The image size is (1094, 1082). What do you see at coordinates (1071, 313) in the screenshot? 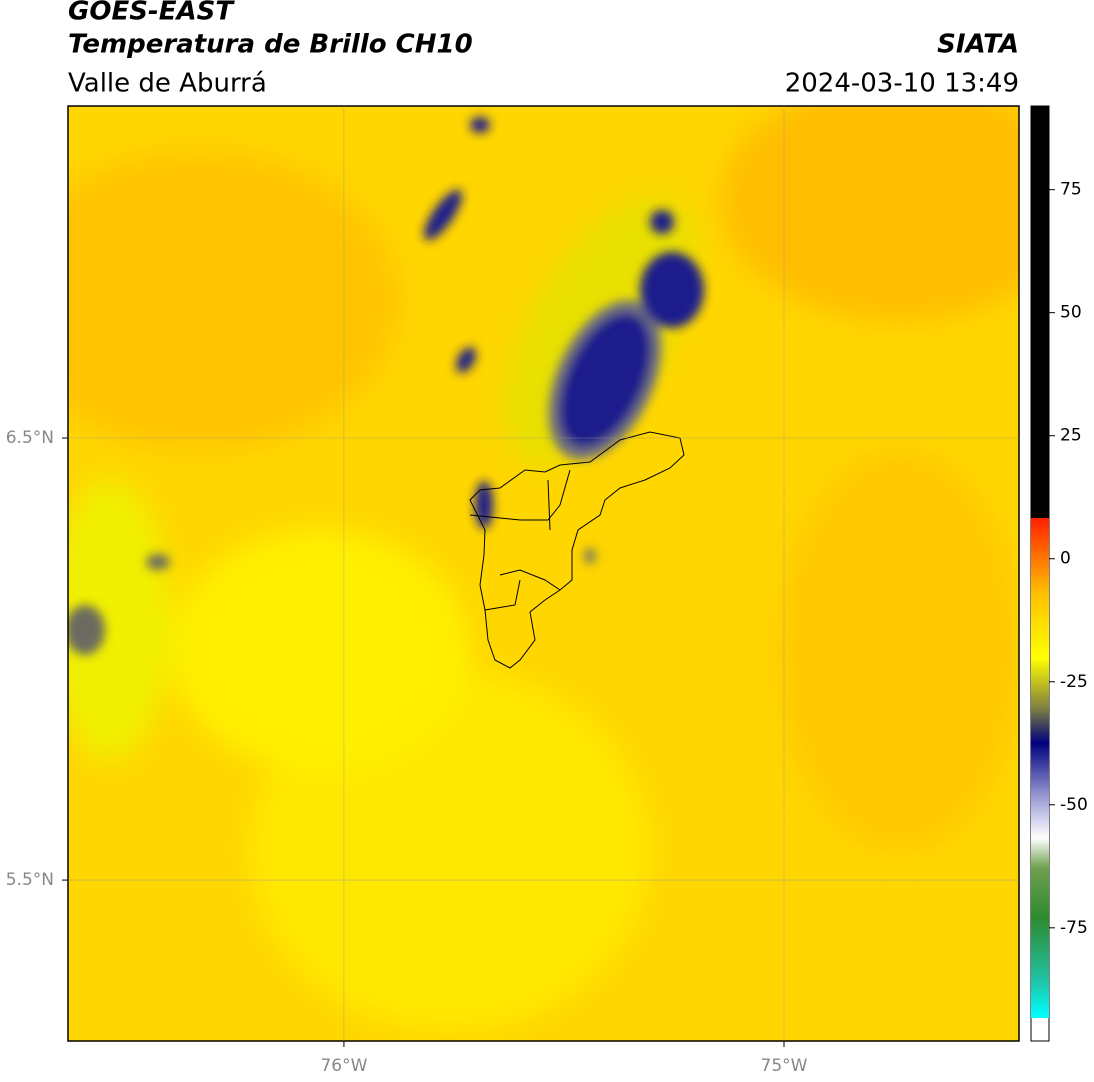
I see `colorbar-label: 50` at bounding box center [1071, 313].